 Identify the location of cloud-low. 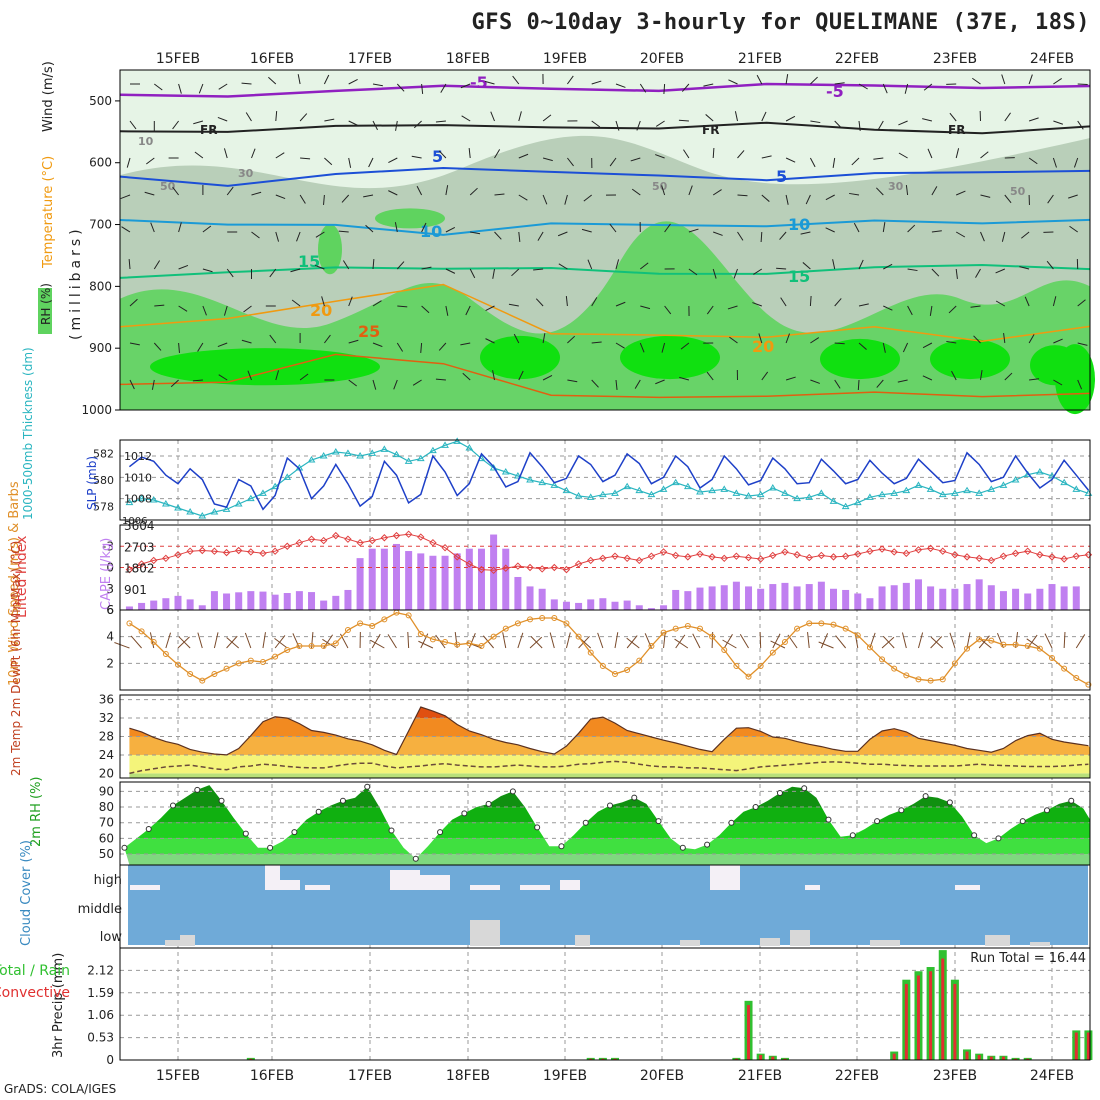
(770, 942).